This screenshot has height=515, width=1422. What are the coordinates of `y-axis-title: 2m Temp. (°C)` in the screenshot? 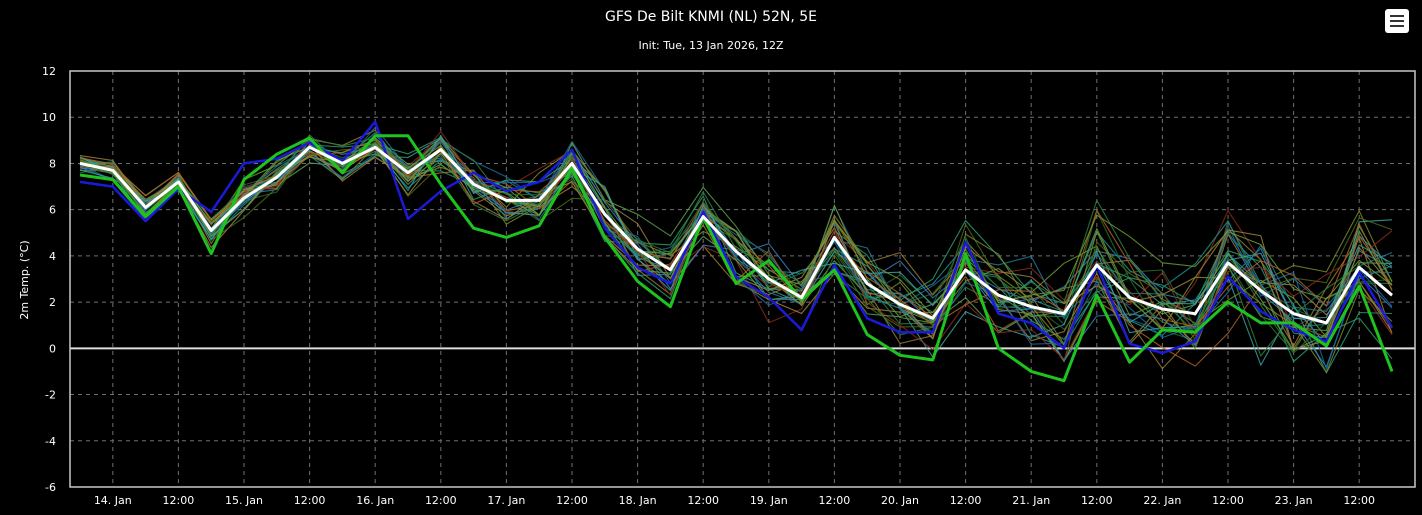 It's located at (24, 279).